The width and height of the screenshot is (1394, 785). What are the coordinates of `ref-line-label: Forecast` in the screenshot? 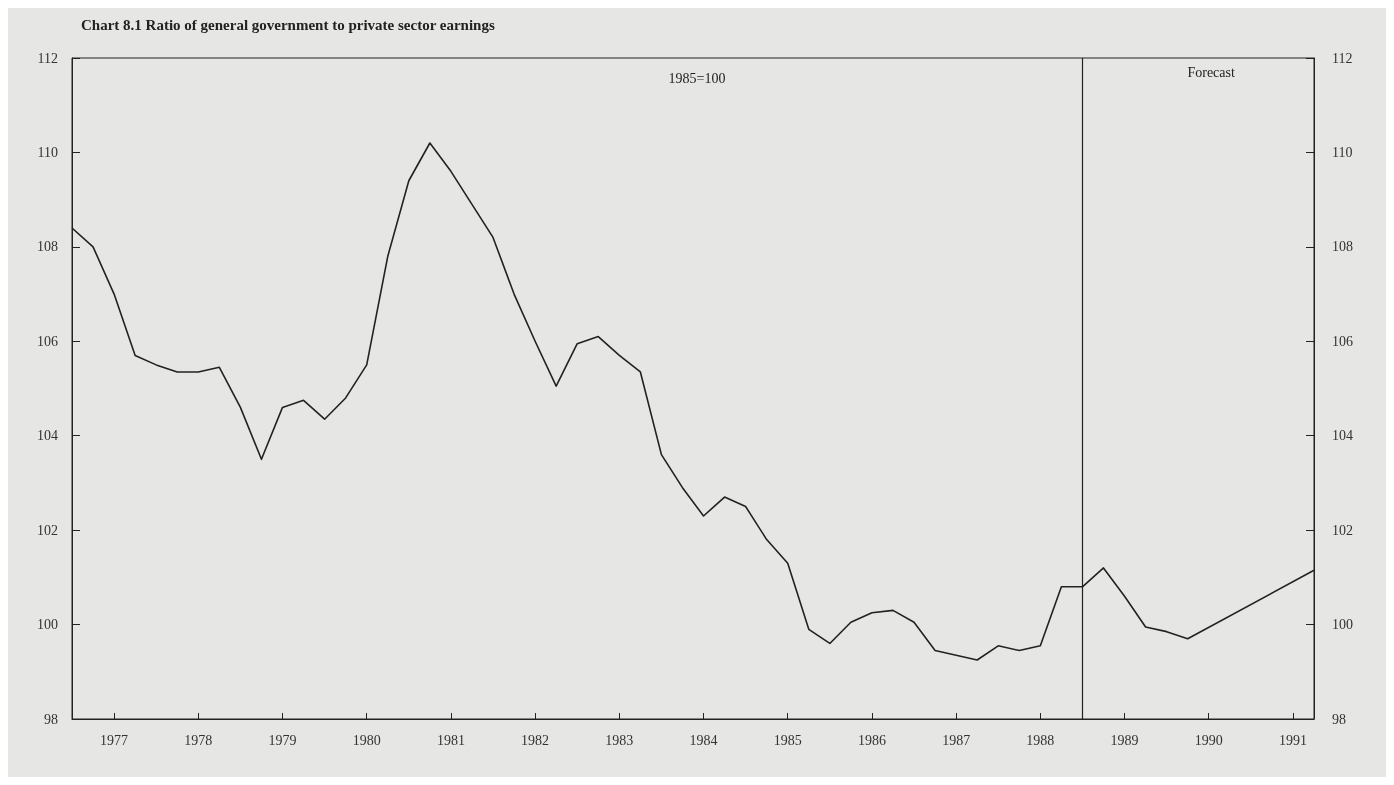 It's located at (1211, 72).